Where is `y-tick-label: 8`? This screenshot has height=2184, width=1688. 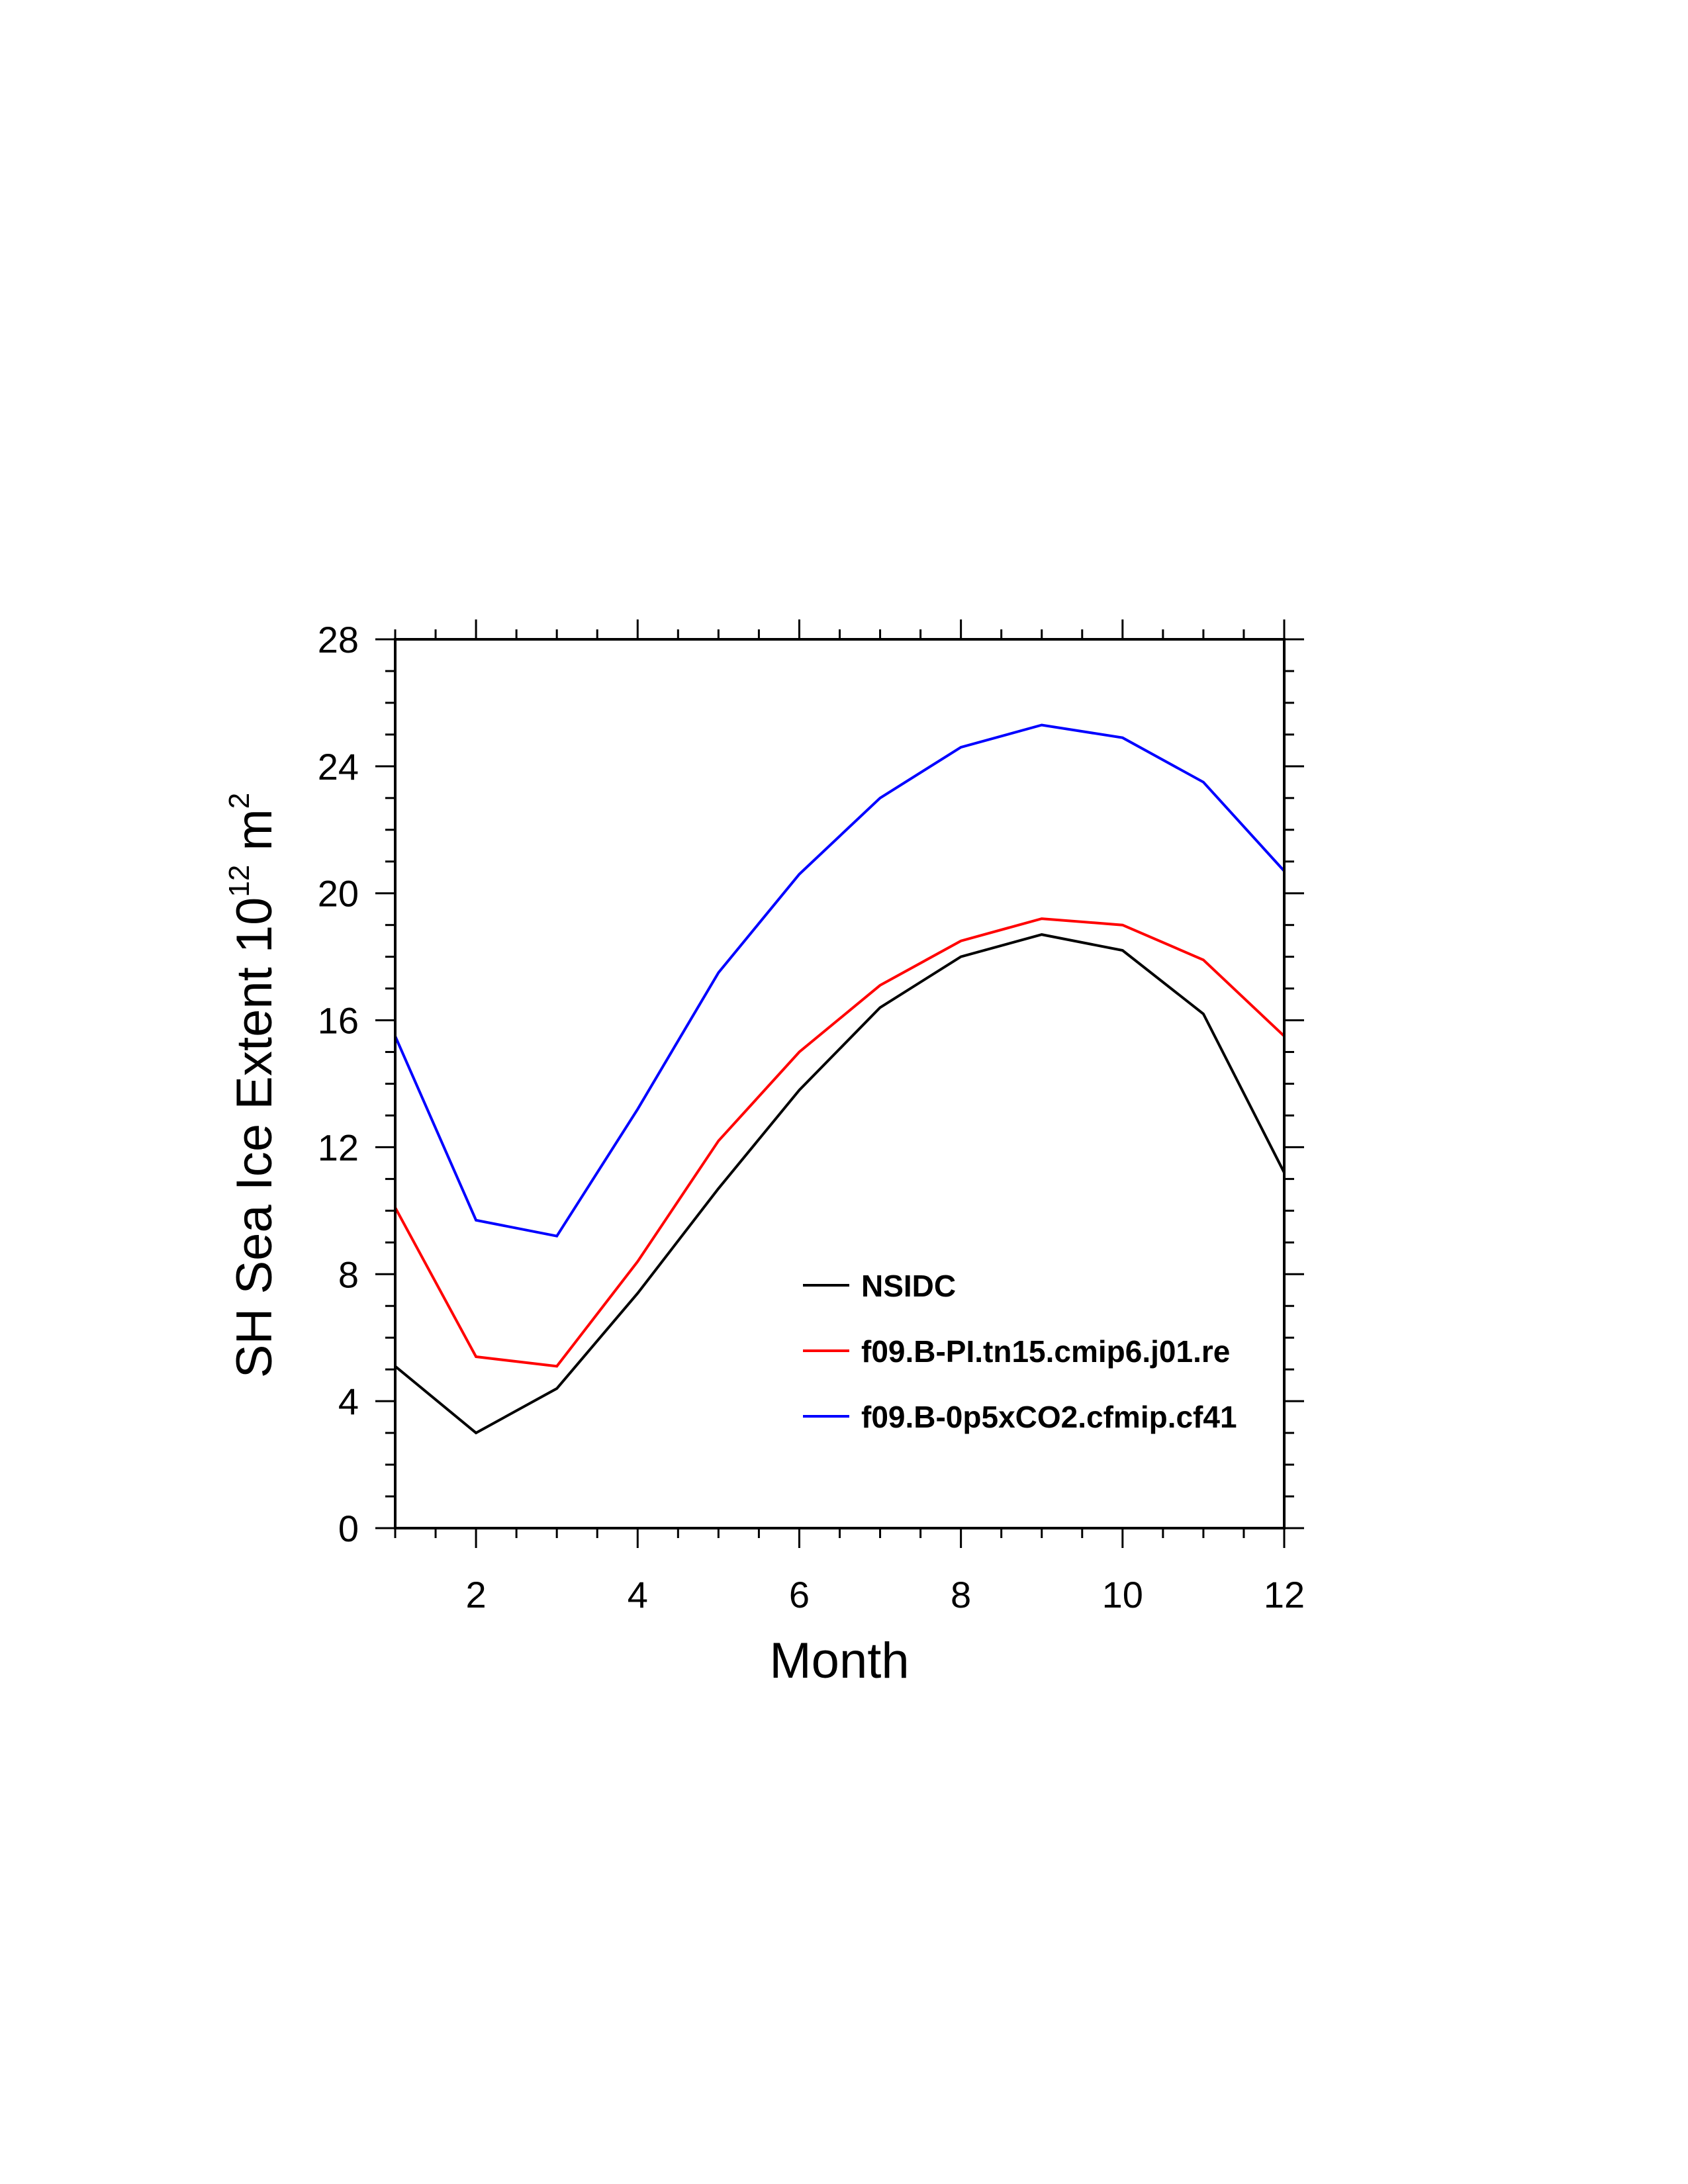 y-tick-label: 8 is located at coordinates (348, 1274).